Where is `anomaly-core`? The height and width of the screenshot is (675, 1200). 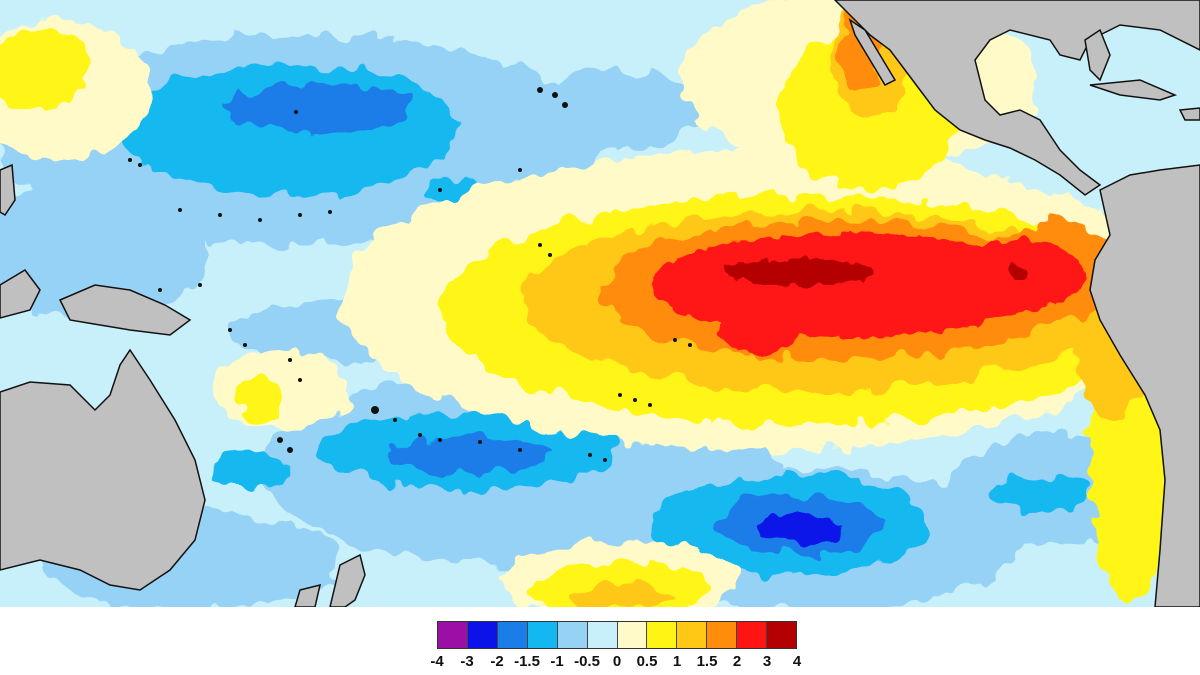
anomaly-core is located at coordinates (867, 294).